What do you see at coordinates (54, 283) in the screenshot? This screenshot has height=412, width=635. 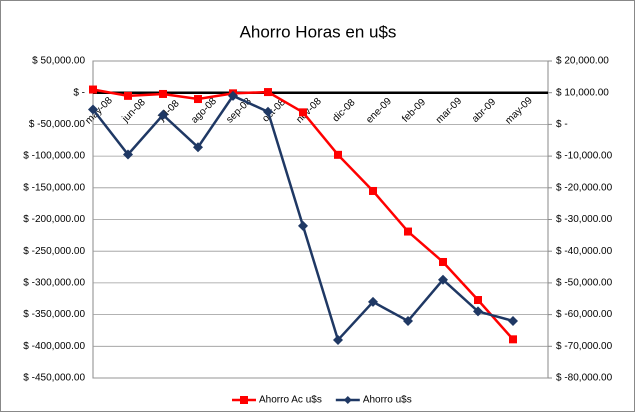 I see `y-tick-label: $ -300,000.00` at bounding box center [54, 283].